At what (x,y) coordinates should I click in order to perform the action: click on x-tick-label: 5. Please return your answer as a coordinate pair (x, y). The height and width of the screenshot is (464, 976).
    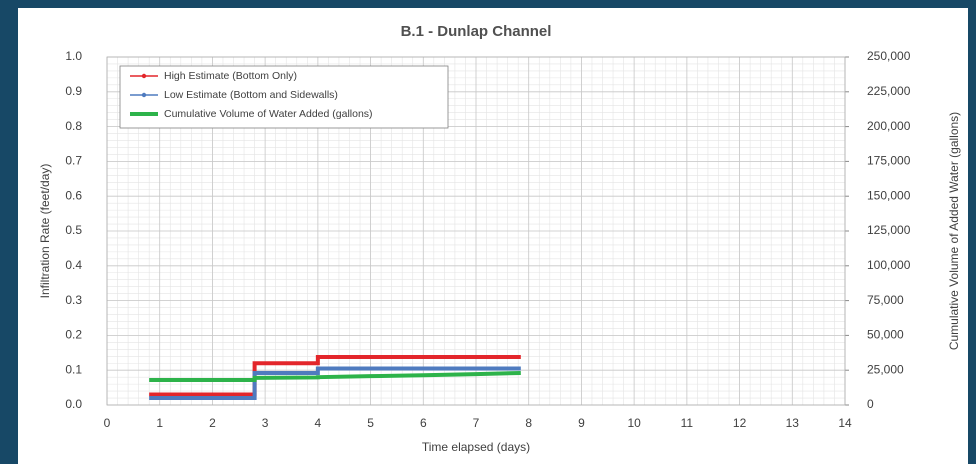
    Looking at the image, I should click on (370, 423).